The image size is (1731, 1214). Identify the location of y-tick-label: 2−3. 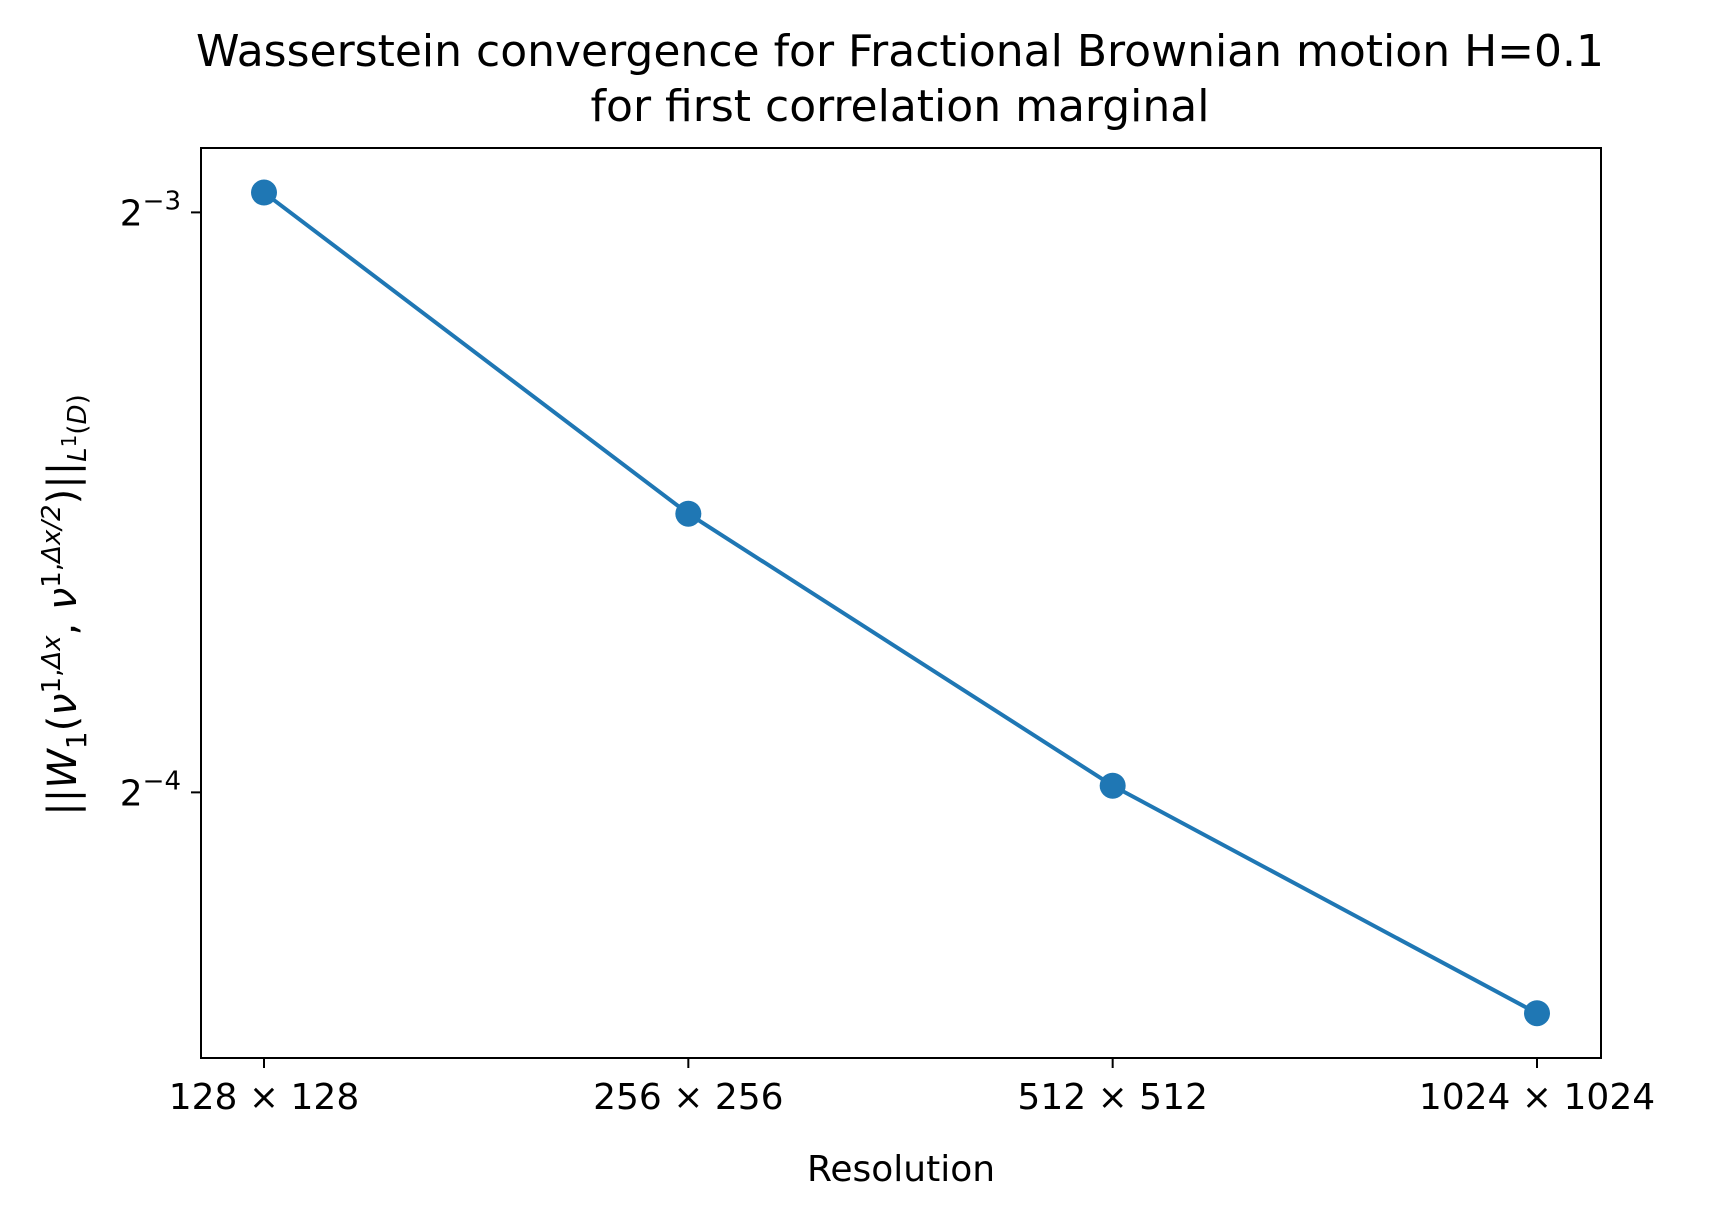
(150, 210).